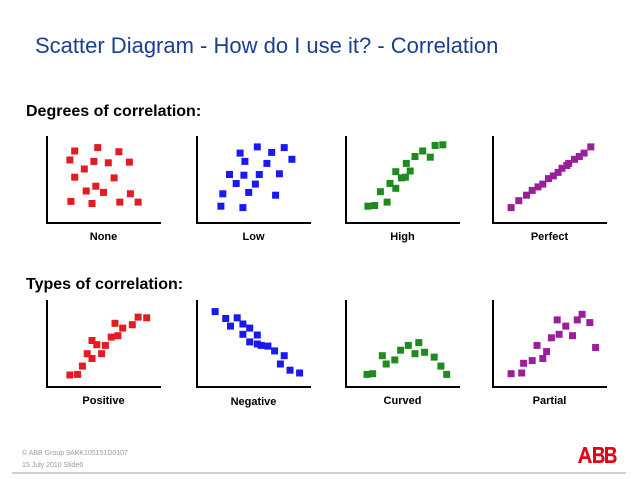 This screenshot has width=638, height=479. What do you see at coordinates (53, 465) in the screenshot?
I see `footer-date: 15 July 2010 Slide6` at bounding box center [53, 465].